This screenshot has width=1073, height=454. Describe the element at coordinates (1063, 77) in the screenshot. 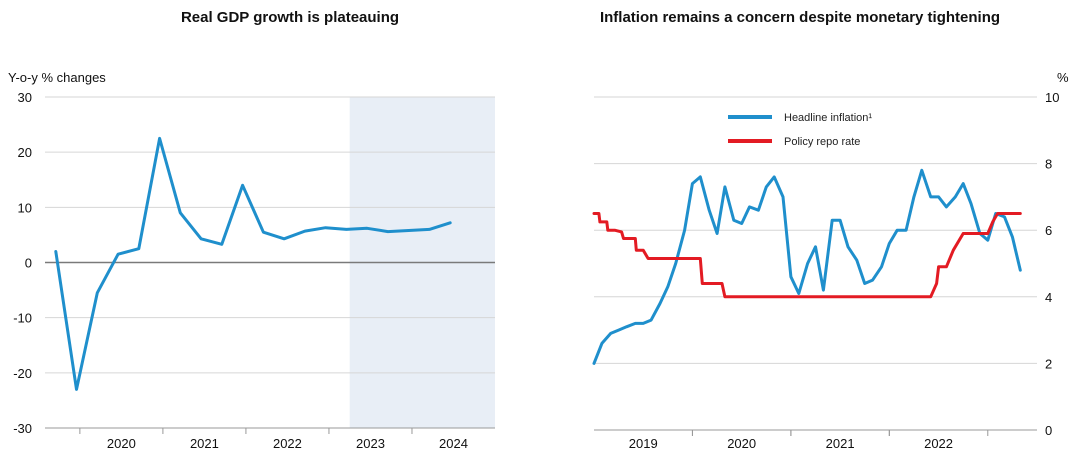

I see `y-axis-unit: %` at that location.